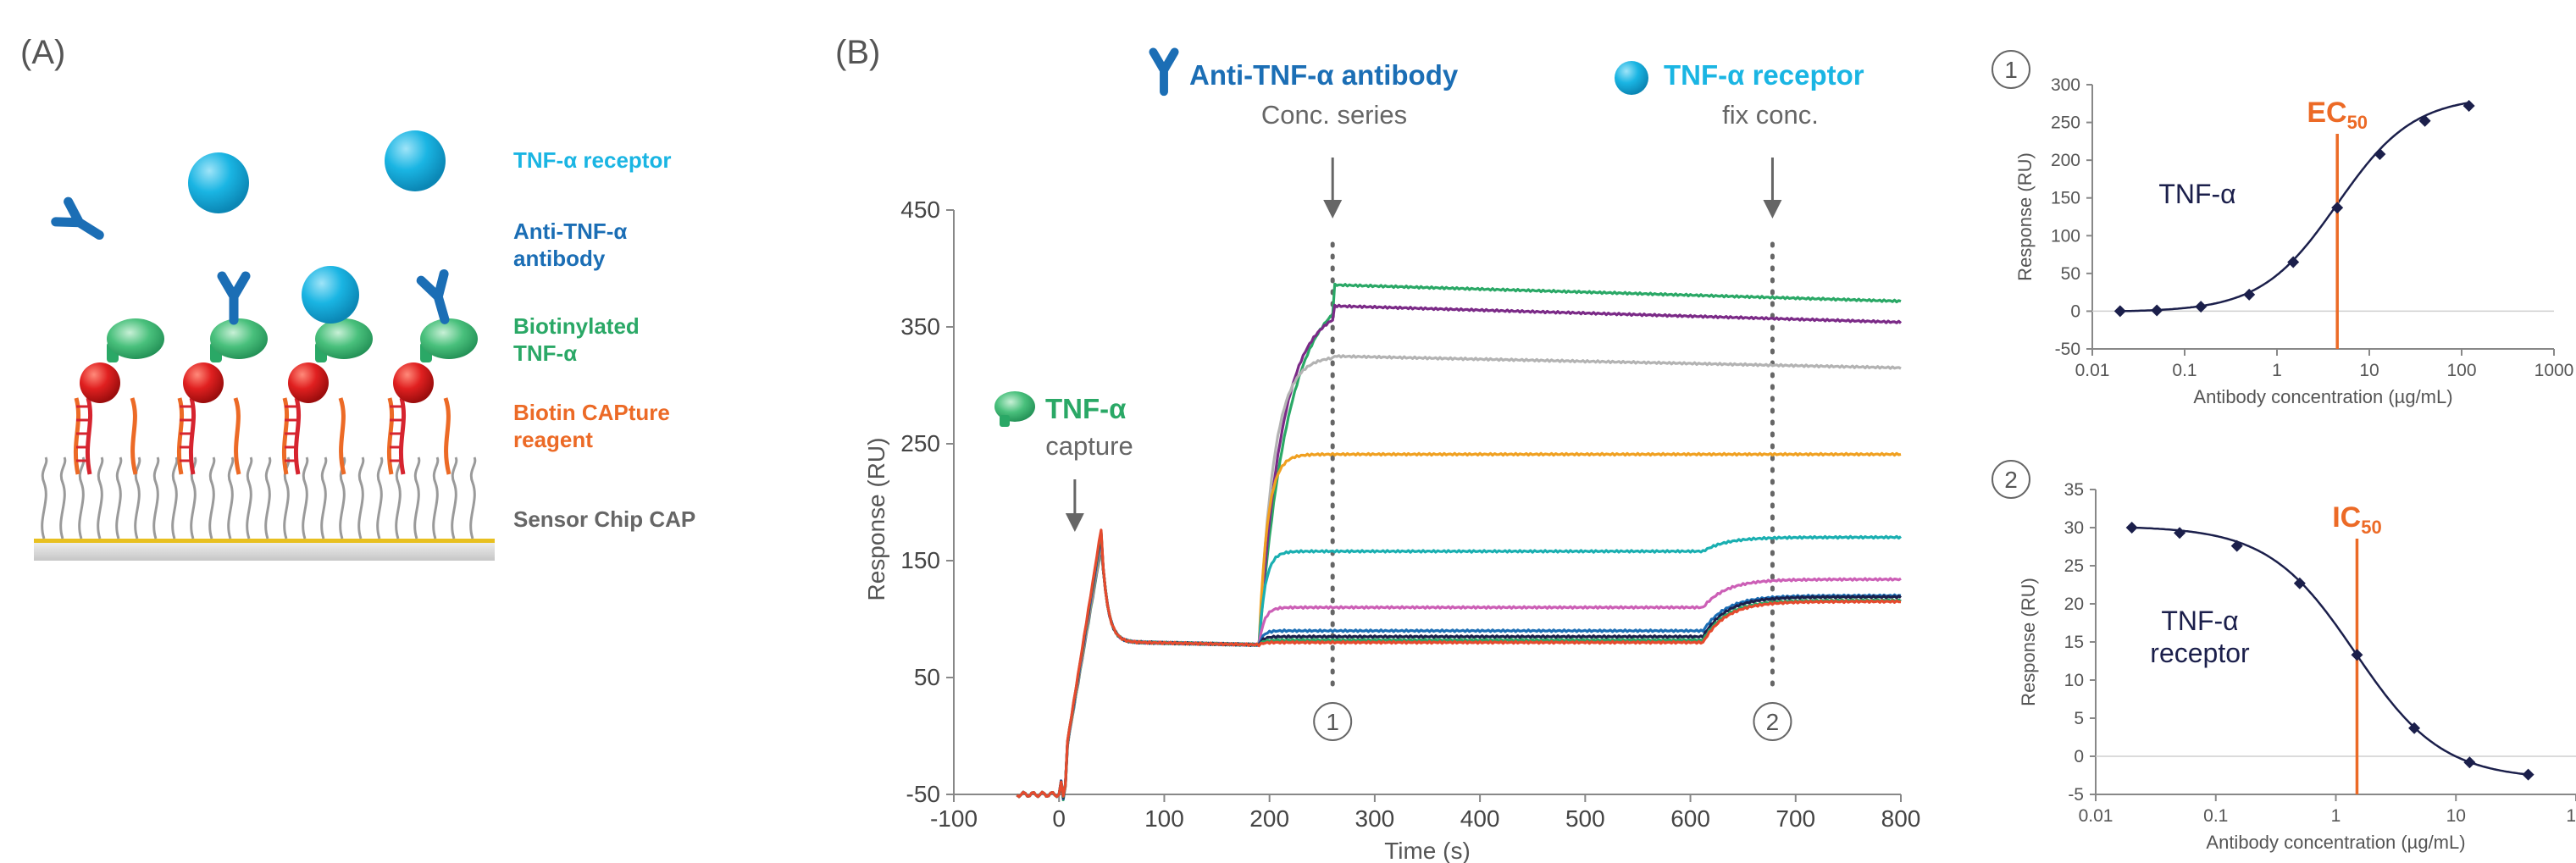 The height and width of the screenshot is (863, 2576). I want to click on sensor-chip-surface, so click(264, 551).